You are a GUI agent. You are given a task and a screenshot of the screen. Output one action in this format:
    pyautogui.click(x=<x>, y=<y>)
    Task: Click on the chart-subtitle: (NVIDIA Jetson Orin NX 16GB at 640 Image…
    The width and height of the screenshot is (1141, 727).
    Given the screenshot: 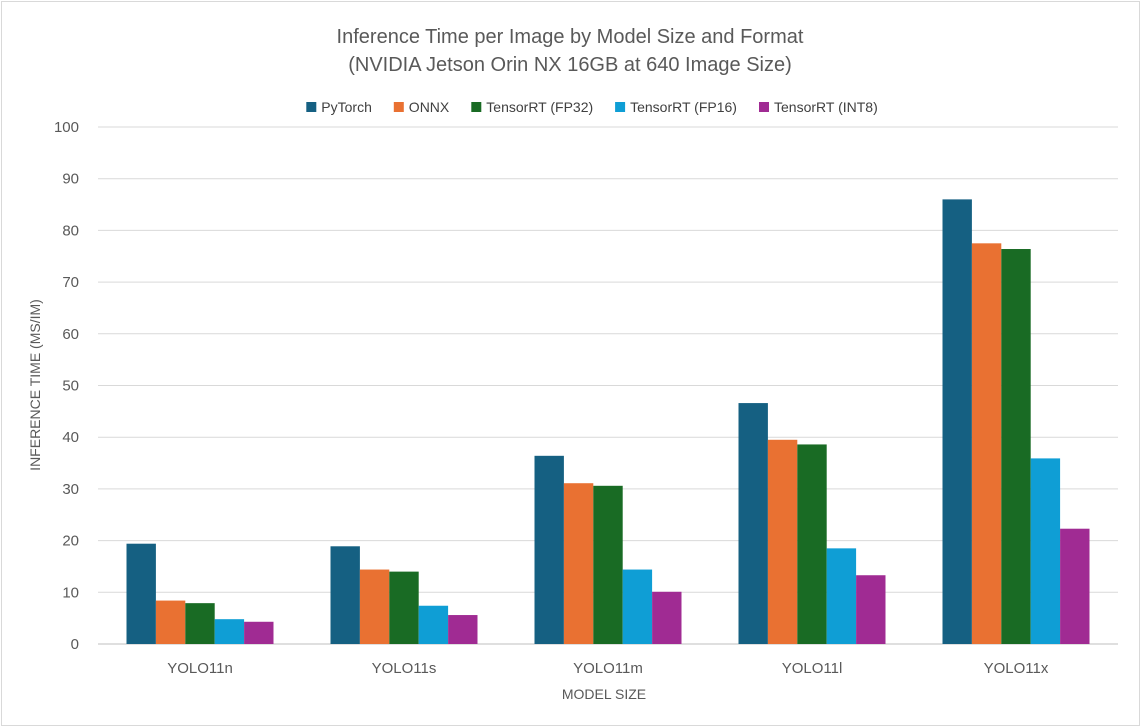 What is the action you would take?
    pyautogui.click(x=570, y=65)
    